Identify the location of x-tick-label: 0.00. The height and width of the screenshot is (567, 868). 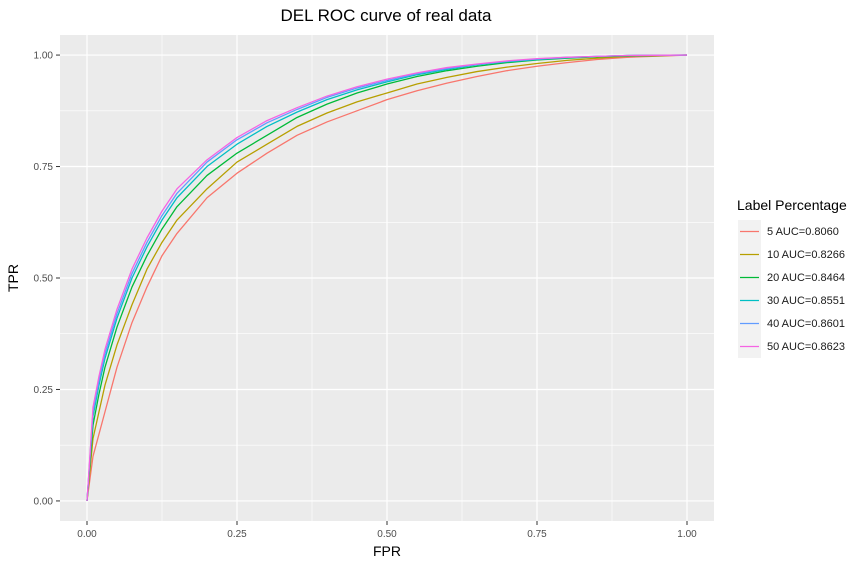
(87, 534).